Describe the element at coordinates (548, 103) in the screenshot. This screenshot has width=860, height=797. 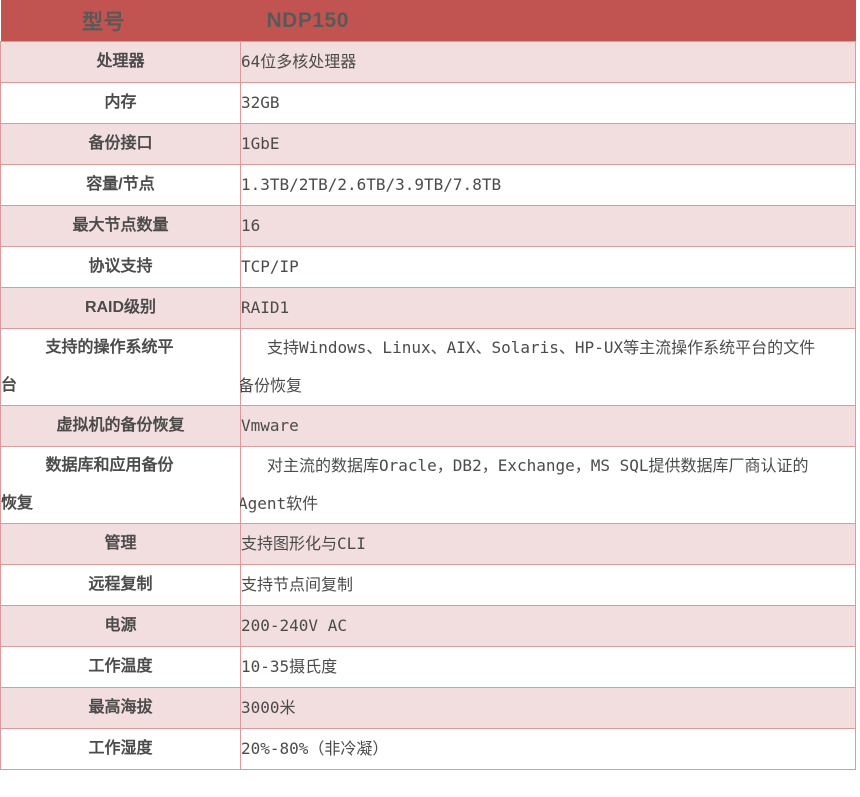
I see `spec-value-cell: 32GB` at that location.